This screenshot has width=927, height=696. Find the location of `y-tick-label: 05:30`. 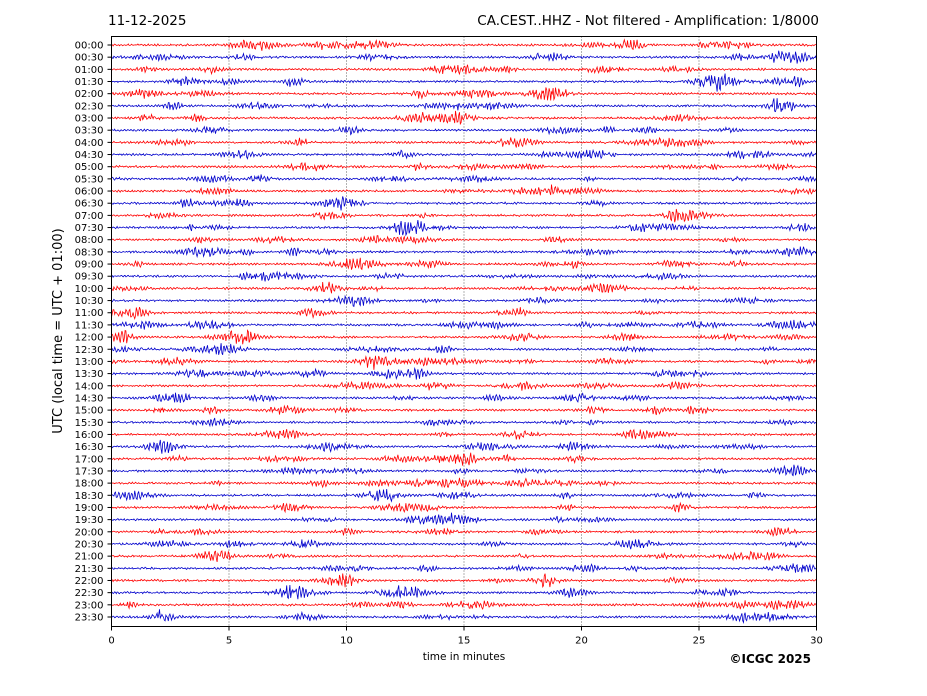

y-tick-label: 05:30 is located at coordinates (89, 179).